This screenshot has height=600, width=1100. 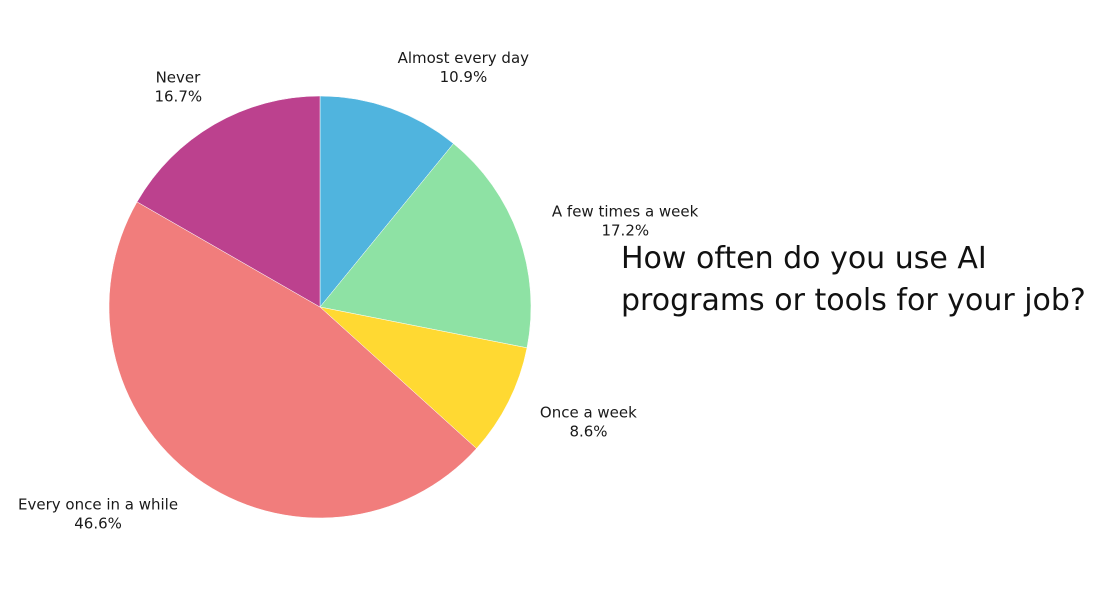 What do you see at coordinates (98, 504) in the screenshot?
I see `slice-label-every-once-in-a-while: Every once in a while` at bounding box center [98, 504].